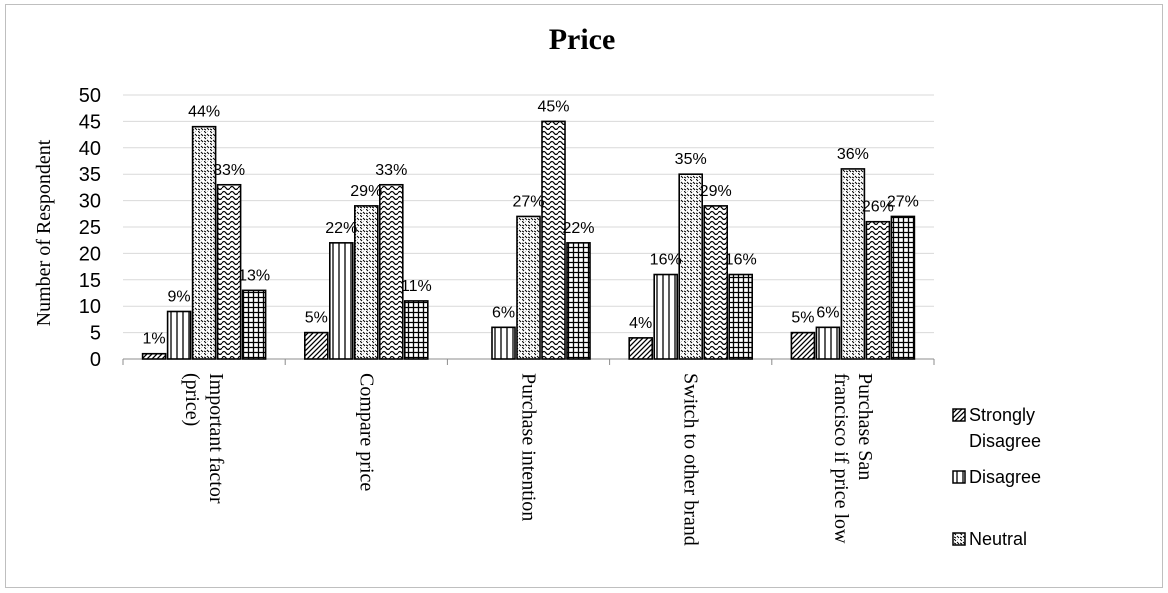 The height and width of the screenshot is (593, 1168). What do you see at coordinates (44, 232) in the screenshot?
I see `y-axis-label: Number of Respondent` at bounding box center [44, 232].